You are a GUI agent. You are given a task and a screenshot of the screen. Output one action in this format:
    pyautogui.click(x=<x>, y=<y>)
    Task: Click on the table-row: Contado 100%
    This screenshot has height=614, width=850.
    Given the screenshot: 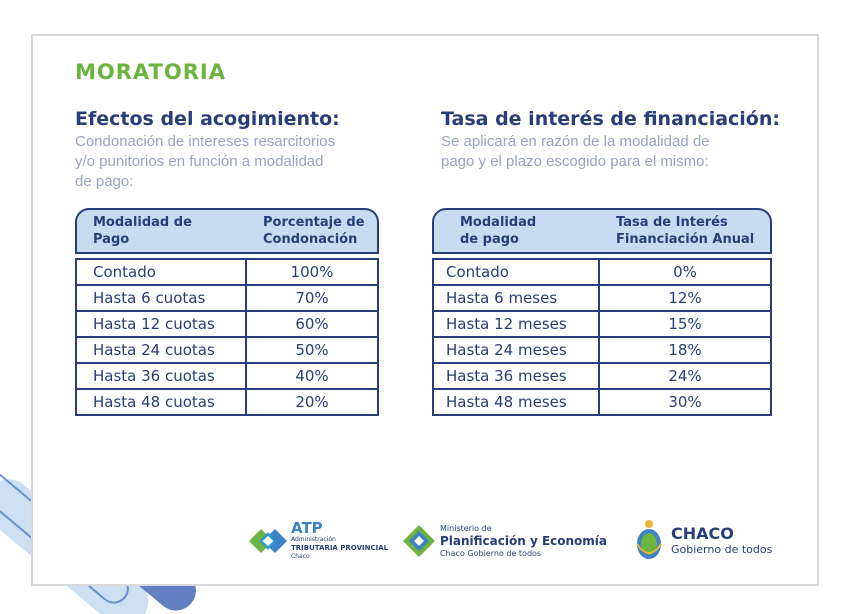 What is the action you would take?
    pyautogui.click(x=227, y=272)
    